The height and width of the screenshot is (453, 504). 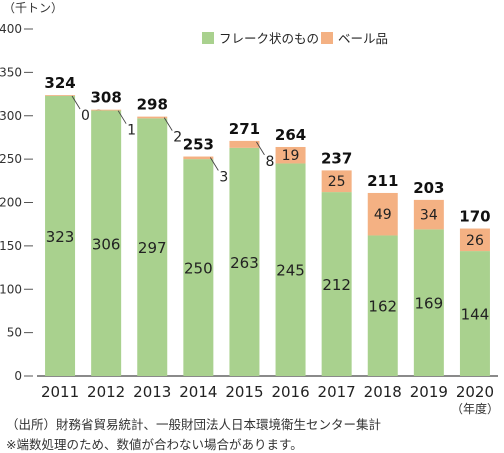 I want to click on data-label-total: 308, so click(x=105, y=98).